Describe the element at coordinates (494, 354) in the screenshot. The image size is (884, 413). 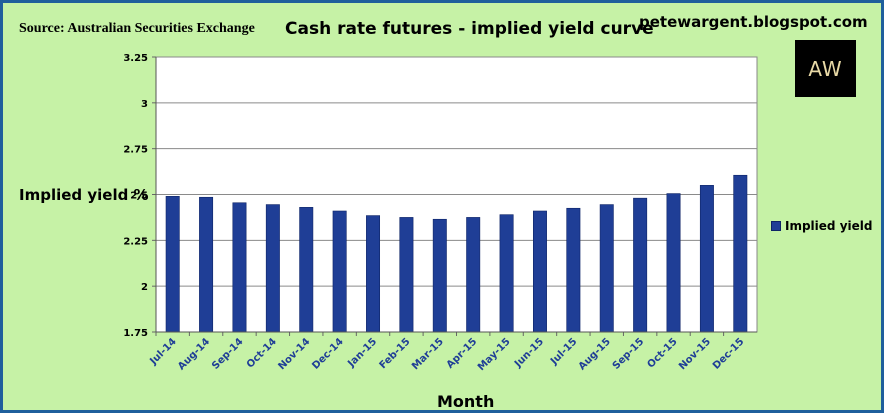
I see `x-tick-label: May-15` at that location.